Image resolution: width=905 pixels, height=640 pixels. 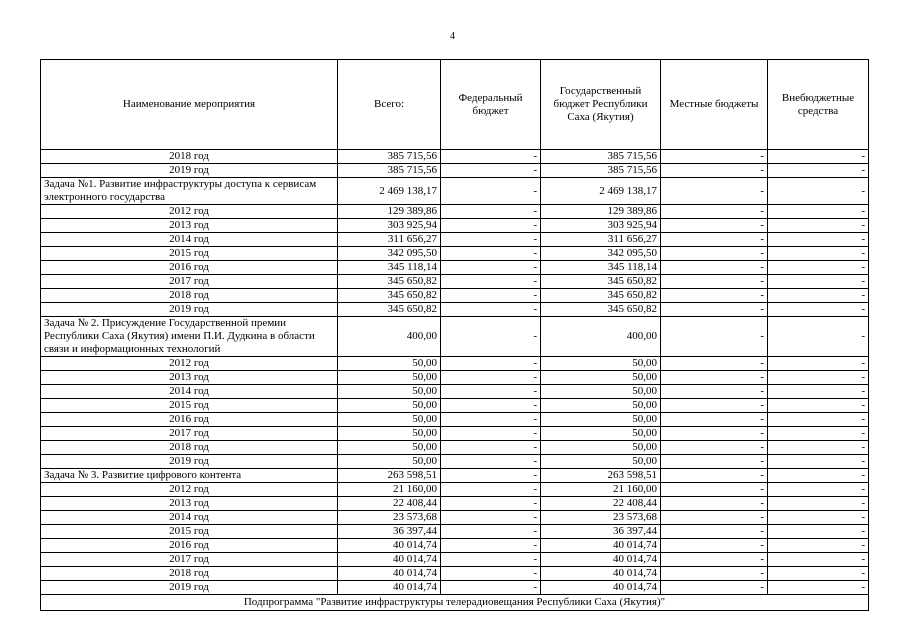 I want to click on table-row: 2014 год 311 656,27 - 311 656,27 - -, so click(x=454, y=239).